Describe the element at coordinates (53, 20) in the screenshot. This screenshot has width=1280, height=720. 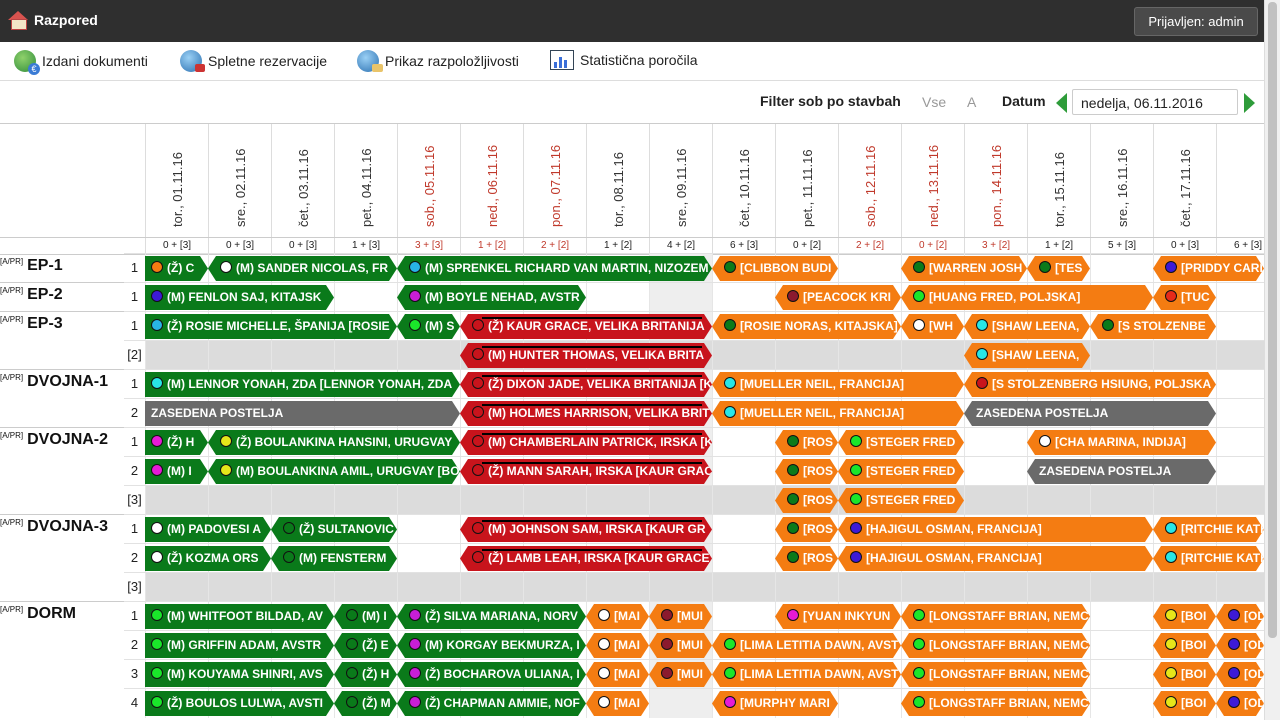
I see `app-brand: Razpored` at that location.